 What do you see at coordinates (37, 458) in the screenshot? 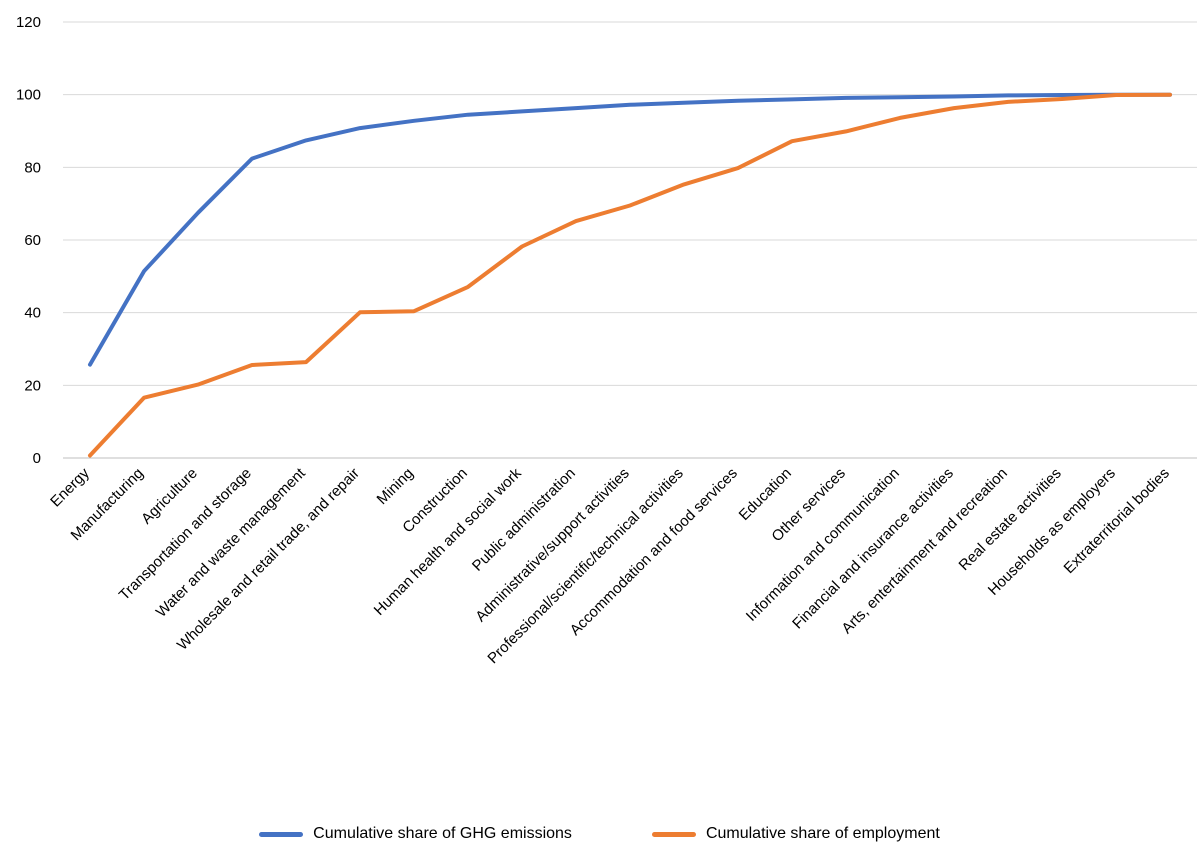
I see `y-tick-label: 0` at bounding box center [37, 458].